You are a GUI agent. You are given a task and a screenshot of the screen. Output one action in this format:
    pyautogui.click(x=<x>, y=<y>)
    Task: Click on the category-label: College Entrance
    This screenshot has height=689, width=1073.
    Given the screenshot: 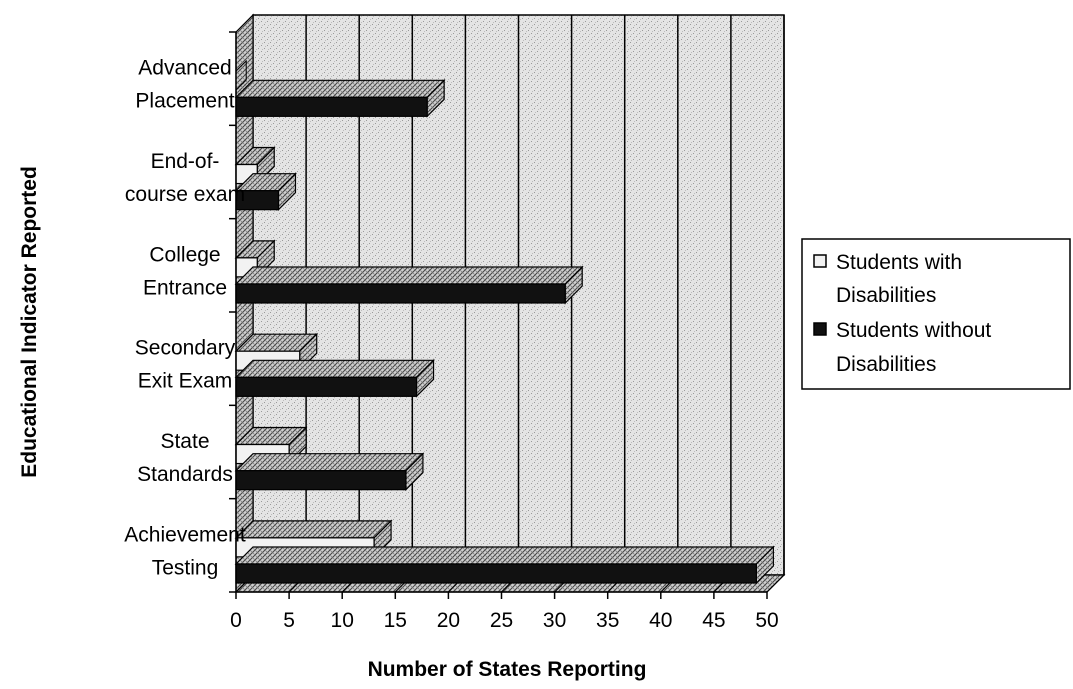 What is the action you would take?
    pyautogui.click(x=185, y=271)
    